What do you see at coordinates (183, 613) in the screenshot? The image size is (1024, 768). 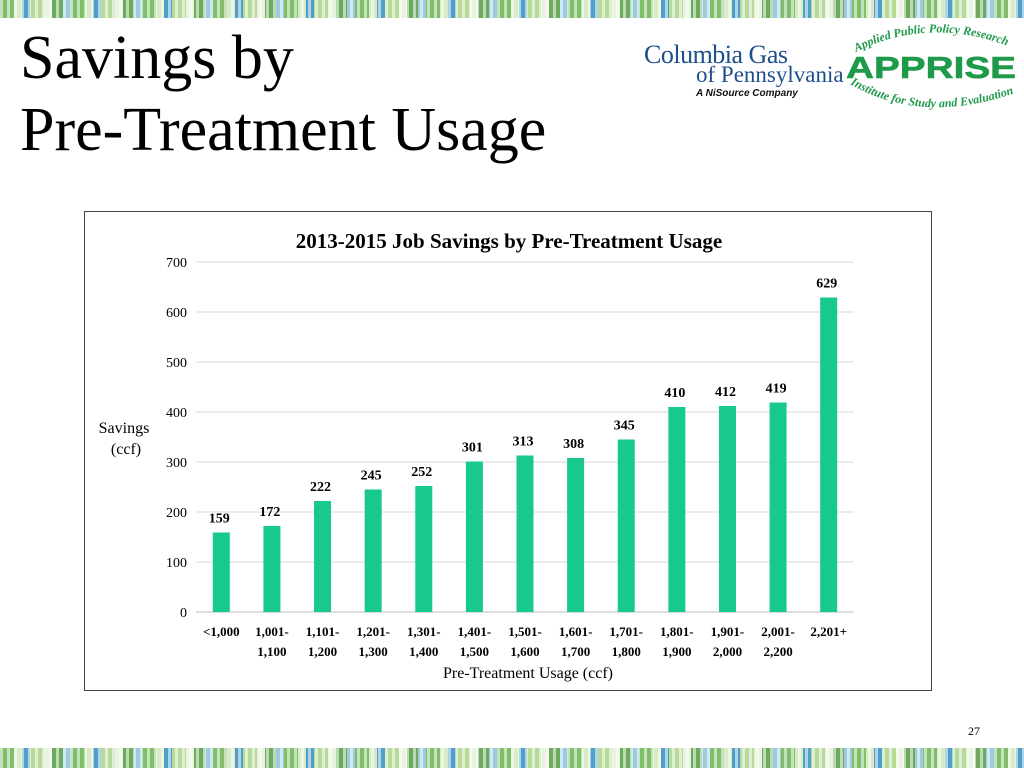 I see `y-tick-label: 0` at bounding box center [183, 613].